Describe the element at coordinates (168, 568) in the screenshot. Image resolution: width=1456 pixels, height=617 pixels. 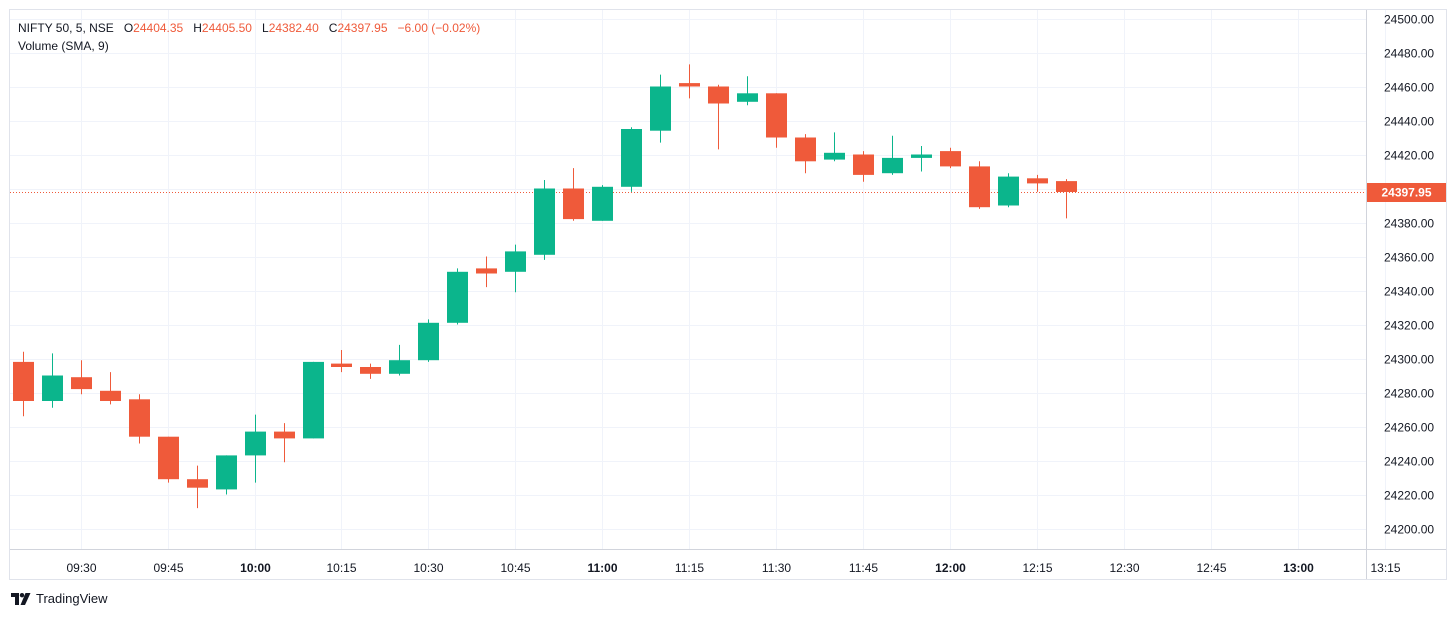
I see `x-tick-label: 09:45` at that location.